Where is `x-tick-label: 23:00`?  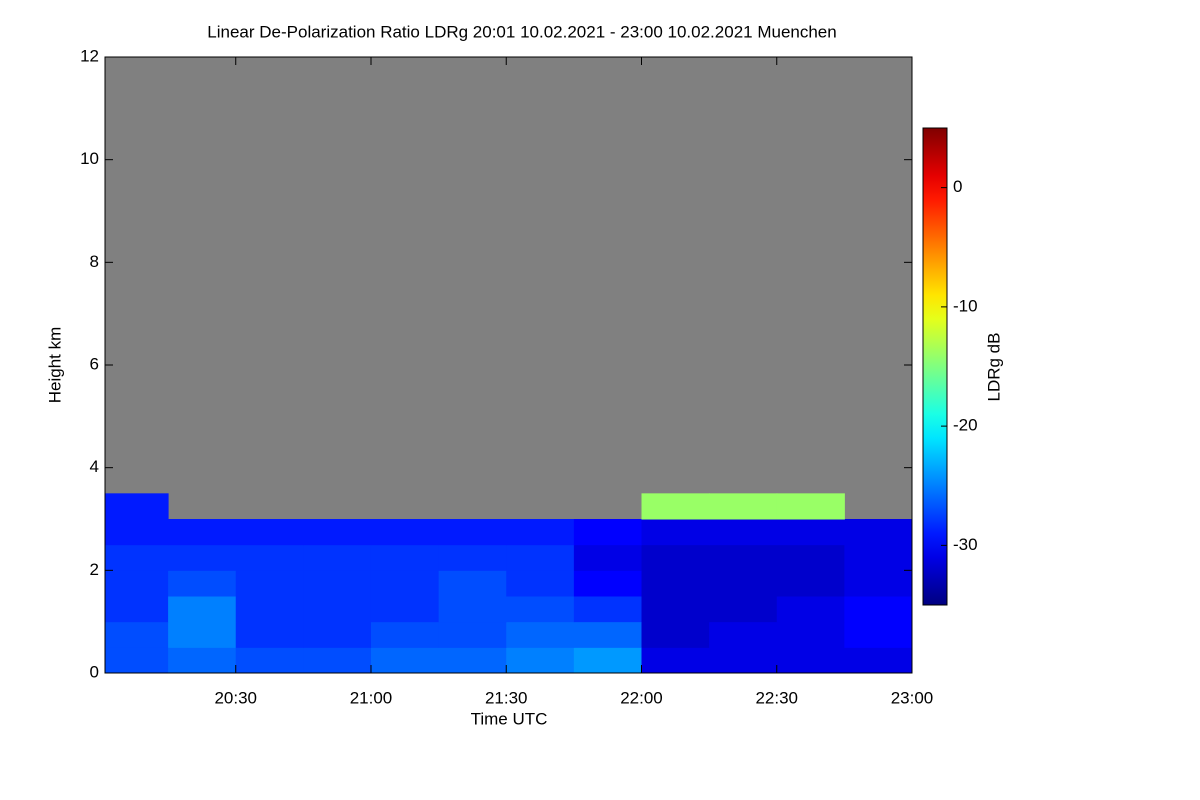
x-tick-label: 23:00 is located at coordinates (912, 697).